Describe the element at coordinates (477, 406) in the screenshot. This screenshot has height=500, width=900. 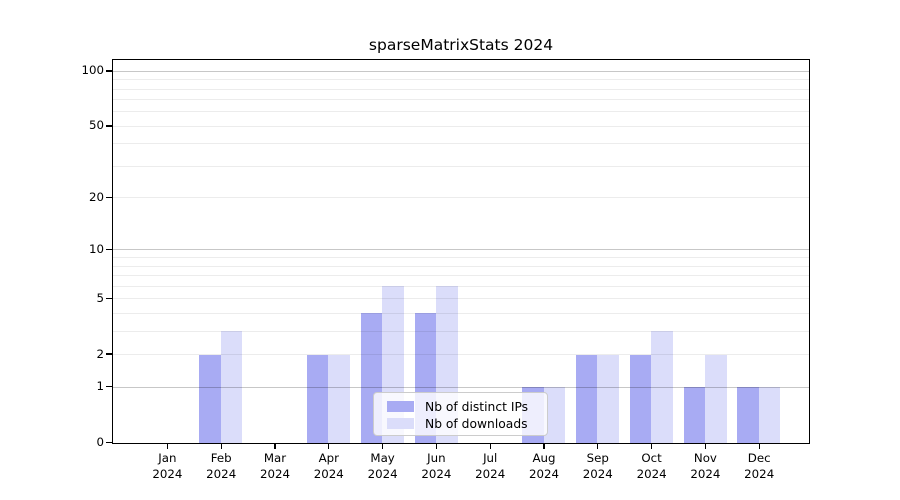
I see `legend-label-distinct-ips: Nb of distinct IPs` at that location.